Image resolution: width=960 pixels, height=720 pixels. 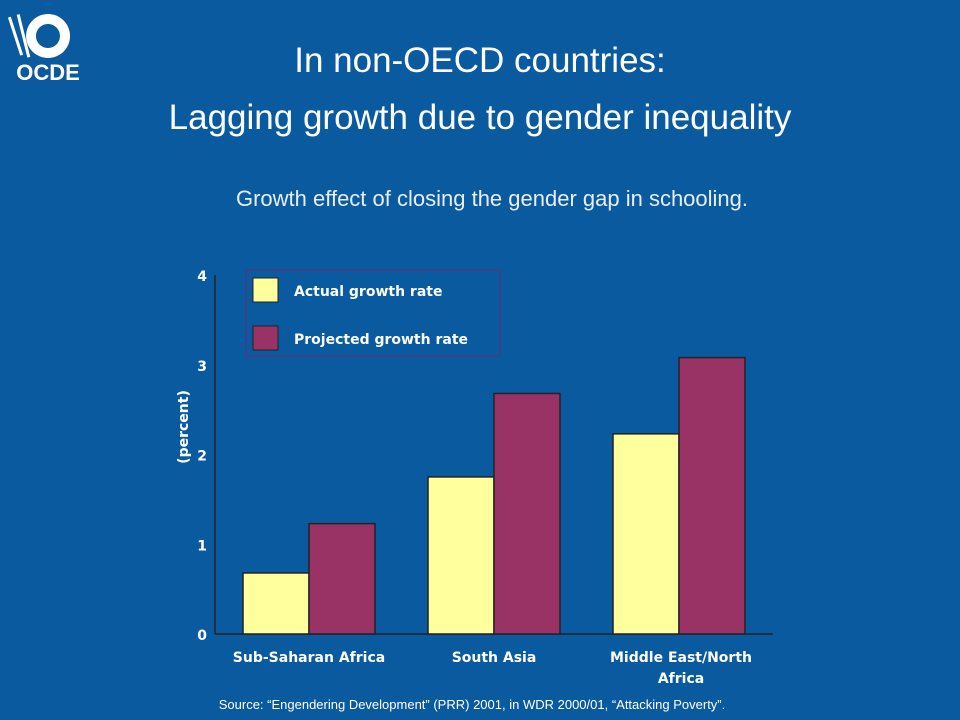 What do you see at coordinates (373, 313) in the screenshot?
I see `legend-box` at bounding box center [373, 313].